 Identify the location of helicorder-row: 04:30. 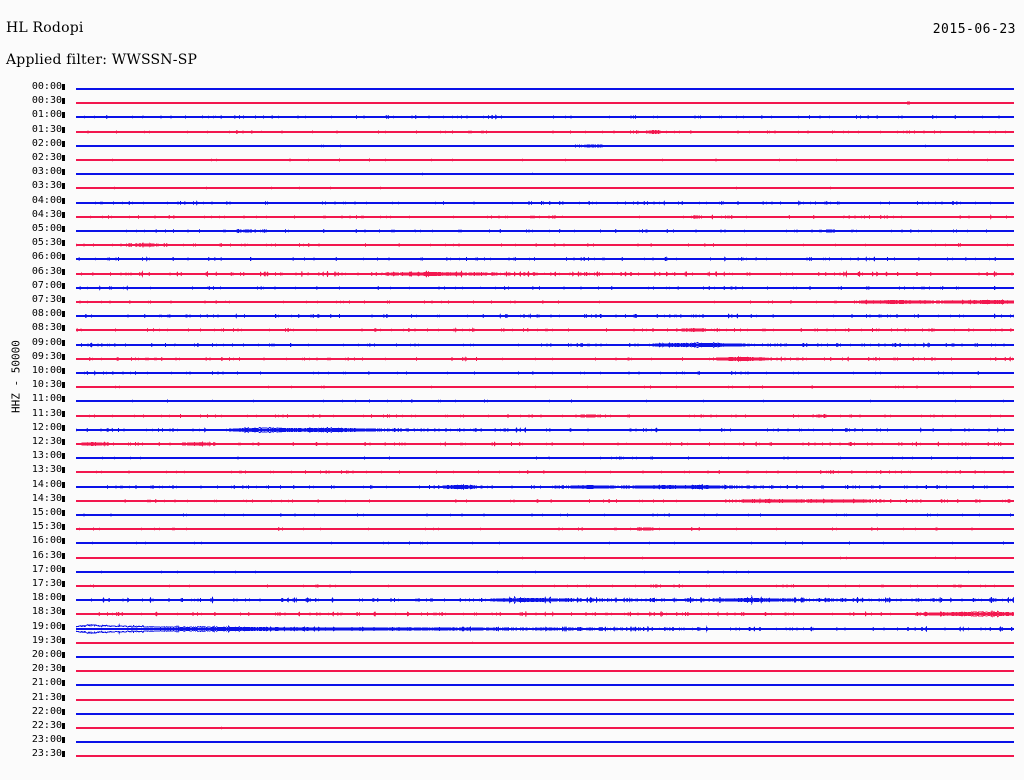
(512, 216).